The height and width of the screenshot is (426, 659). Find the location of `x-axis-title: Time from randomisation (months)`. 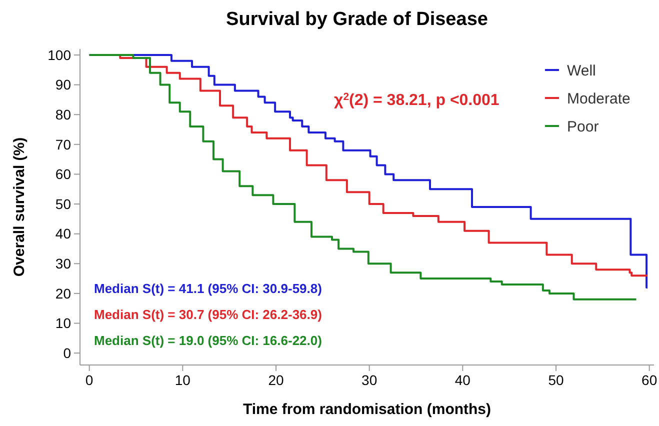

x-axis-title: Time from randomisation (months) is located at coordinates (367, 409).